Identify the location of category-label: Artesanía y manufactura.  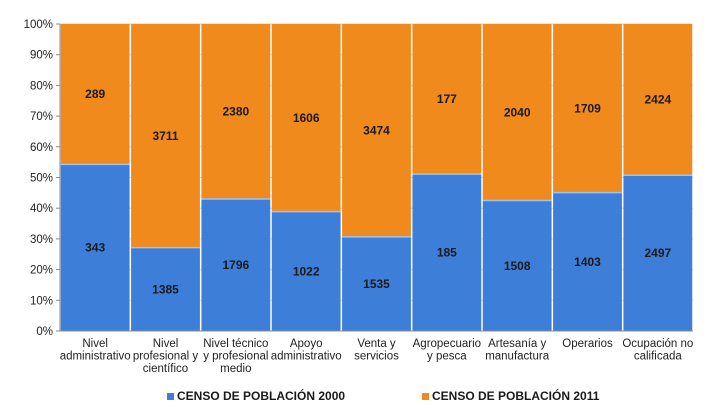
(517, 350).